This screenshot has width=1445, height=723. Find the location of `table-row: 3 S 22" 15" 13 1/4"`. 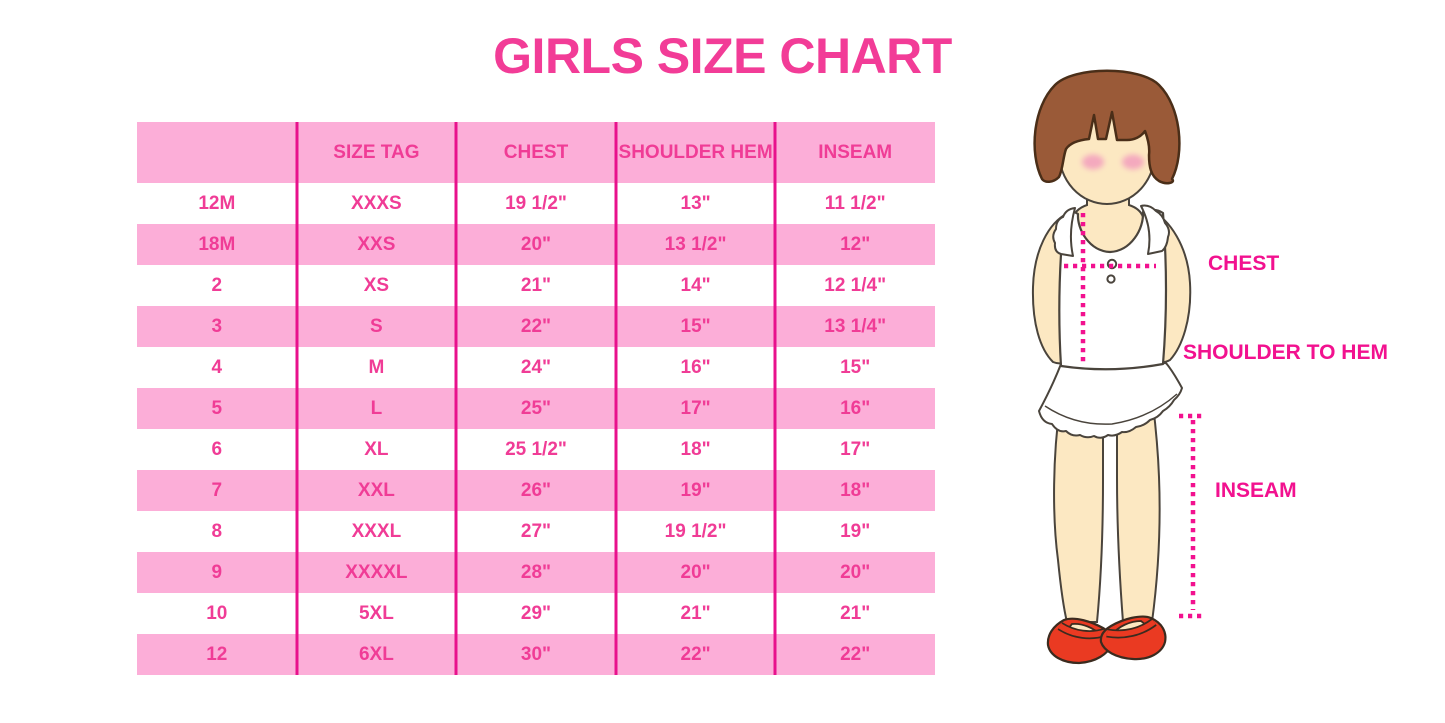

table-row: 3 S 22" 15" 13 1/4" is located at coordinates (536, 326).